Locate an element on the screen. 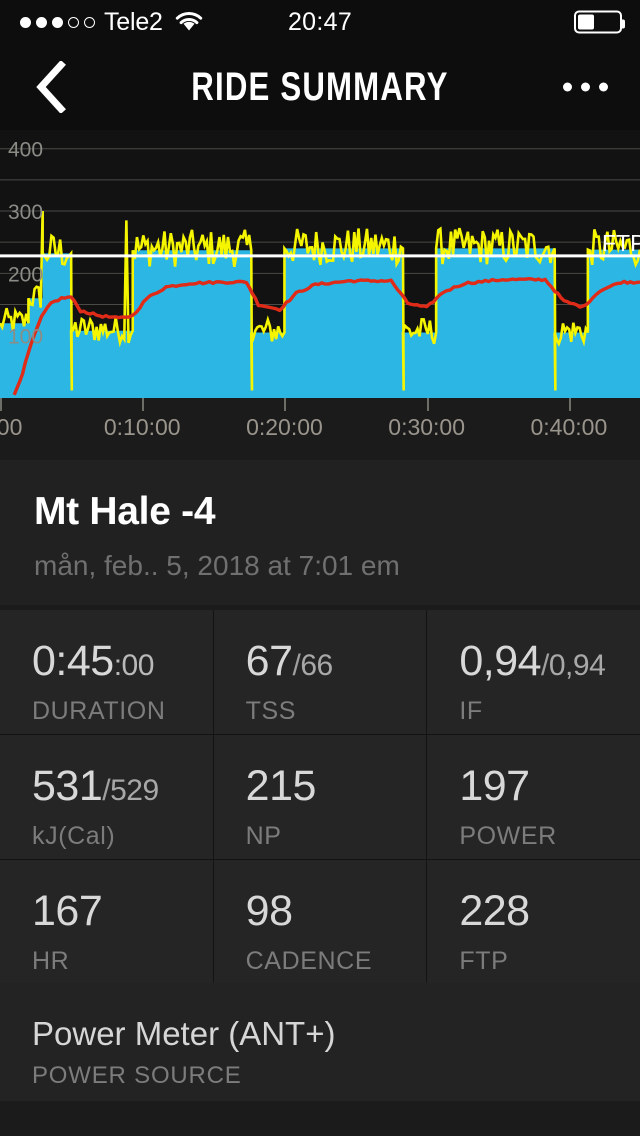  clock-label: 20:47 is located at coordinates (320, 21).